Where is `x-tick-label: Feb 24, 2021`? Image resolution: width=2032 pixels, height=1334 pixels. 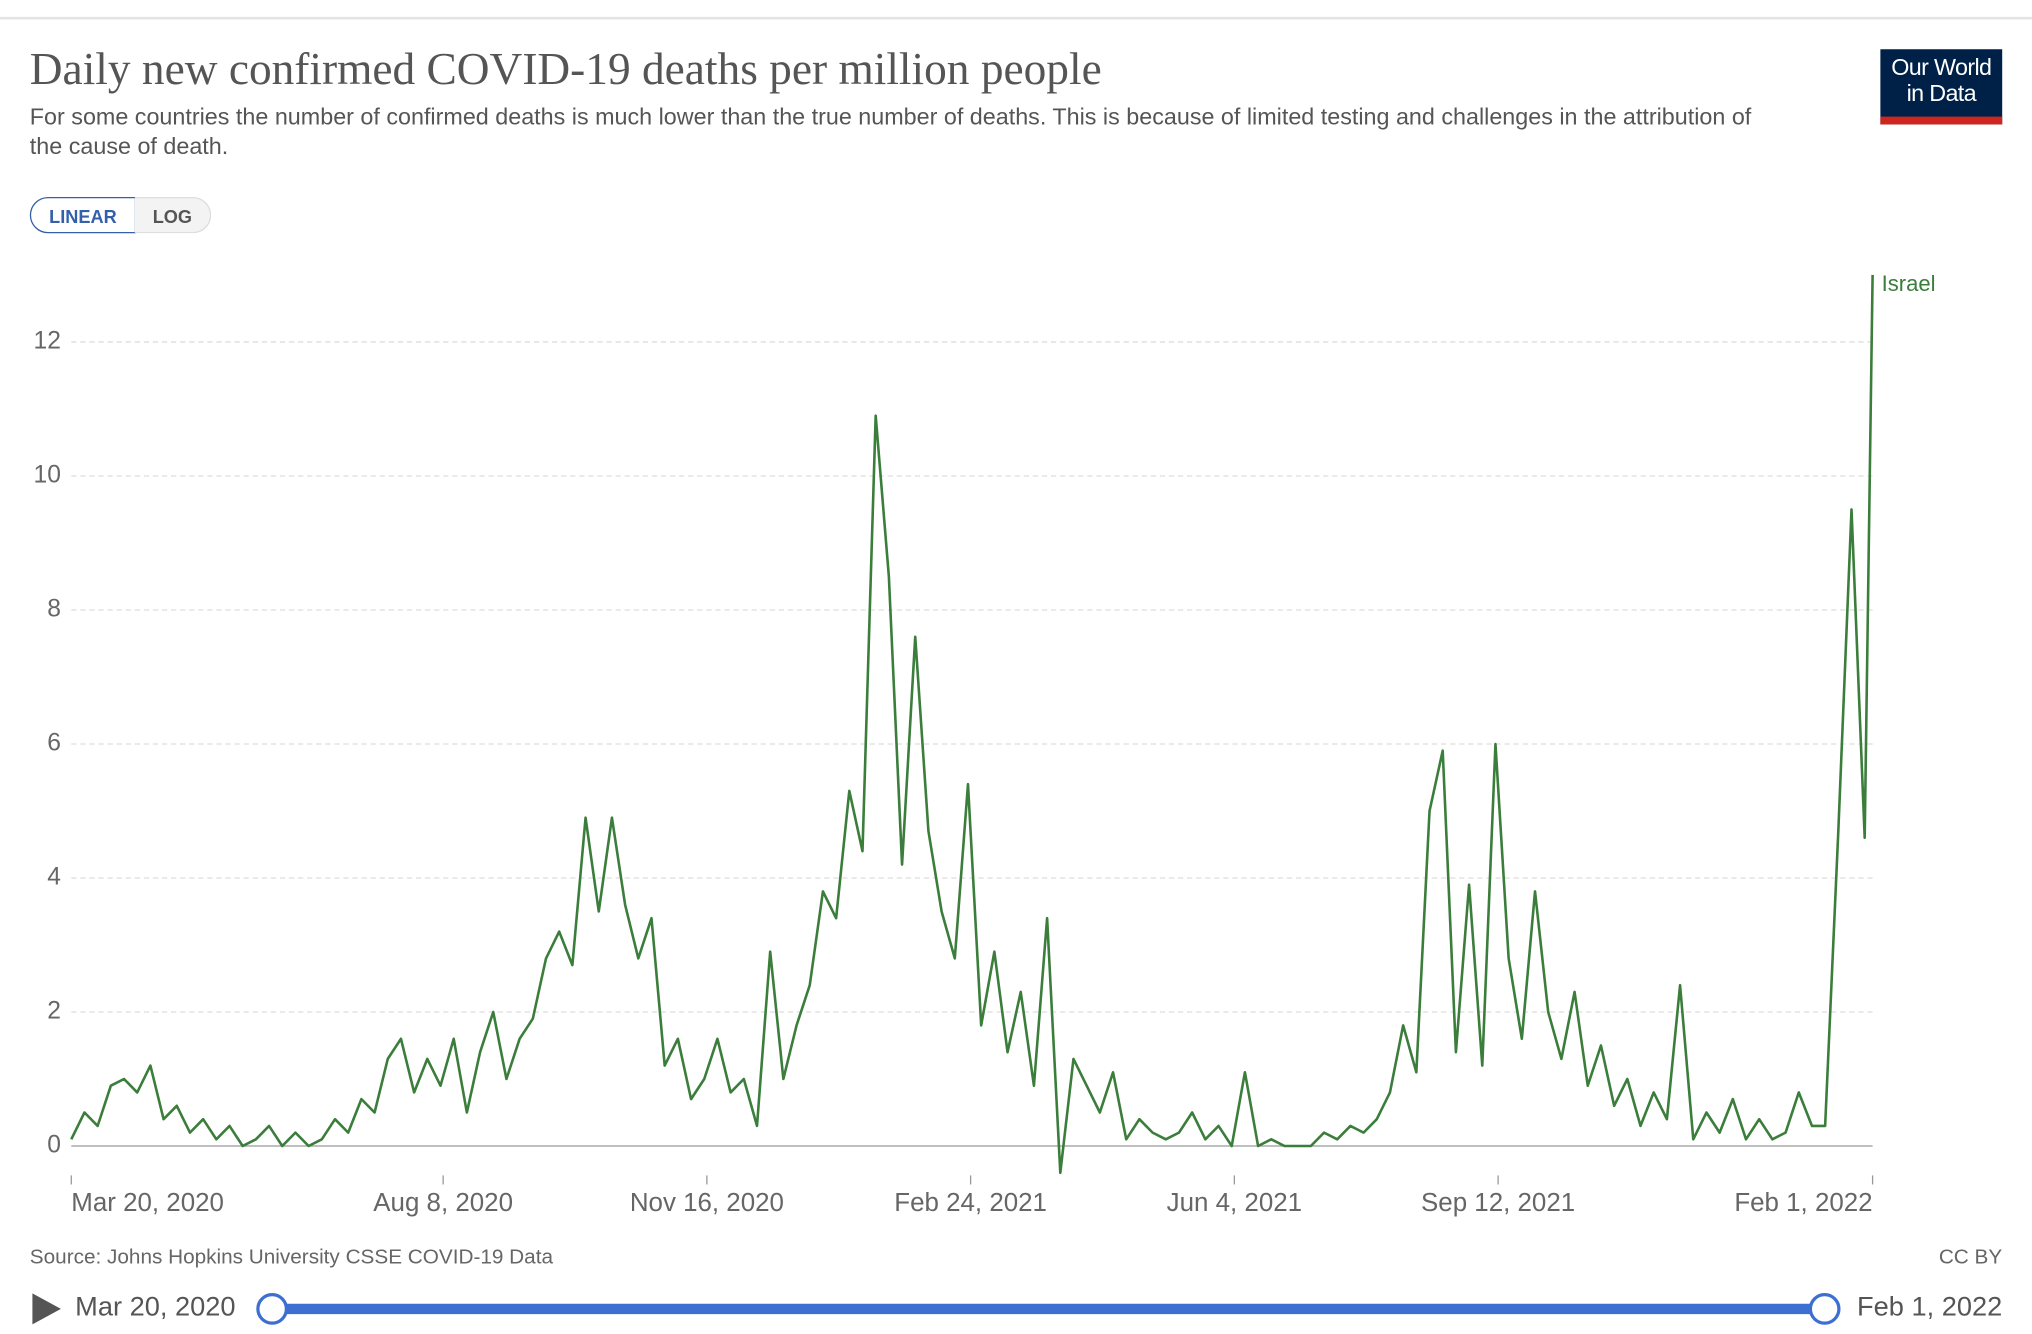 x-tick-label: Feb 24, 2021 is located at coordinates (970, 1203).